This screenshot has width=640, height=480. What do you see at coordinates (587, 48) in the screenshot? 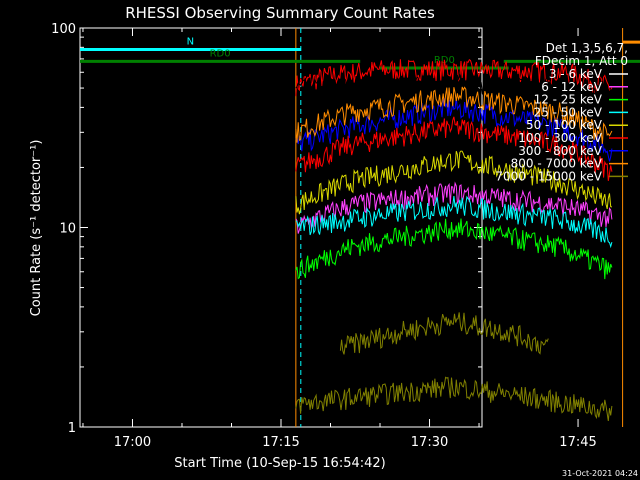
I see `legend-header-detectors: Det 1,3,5,6,7,` at bounding box center [587, 48].